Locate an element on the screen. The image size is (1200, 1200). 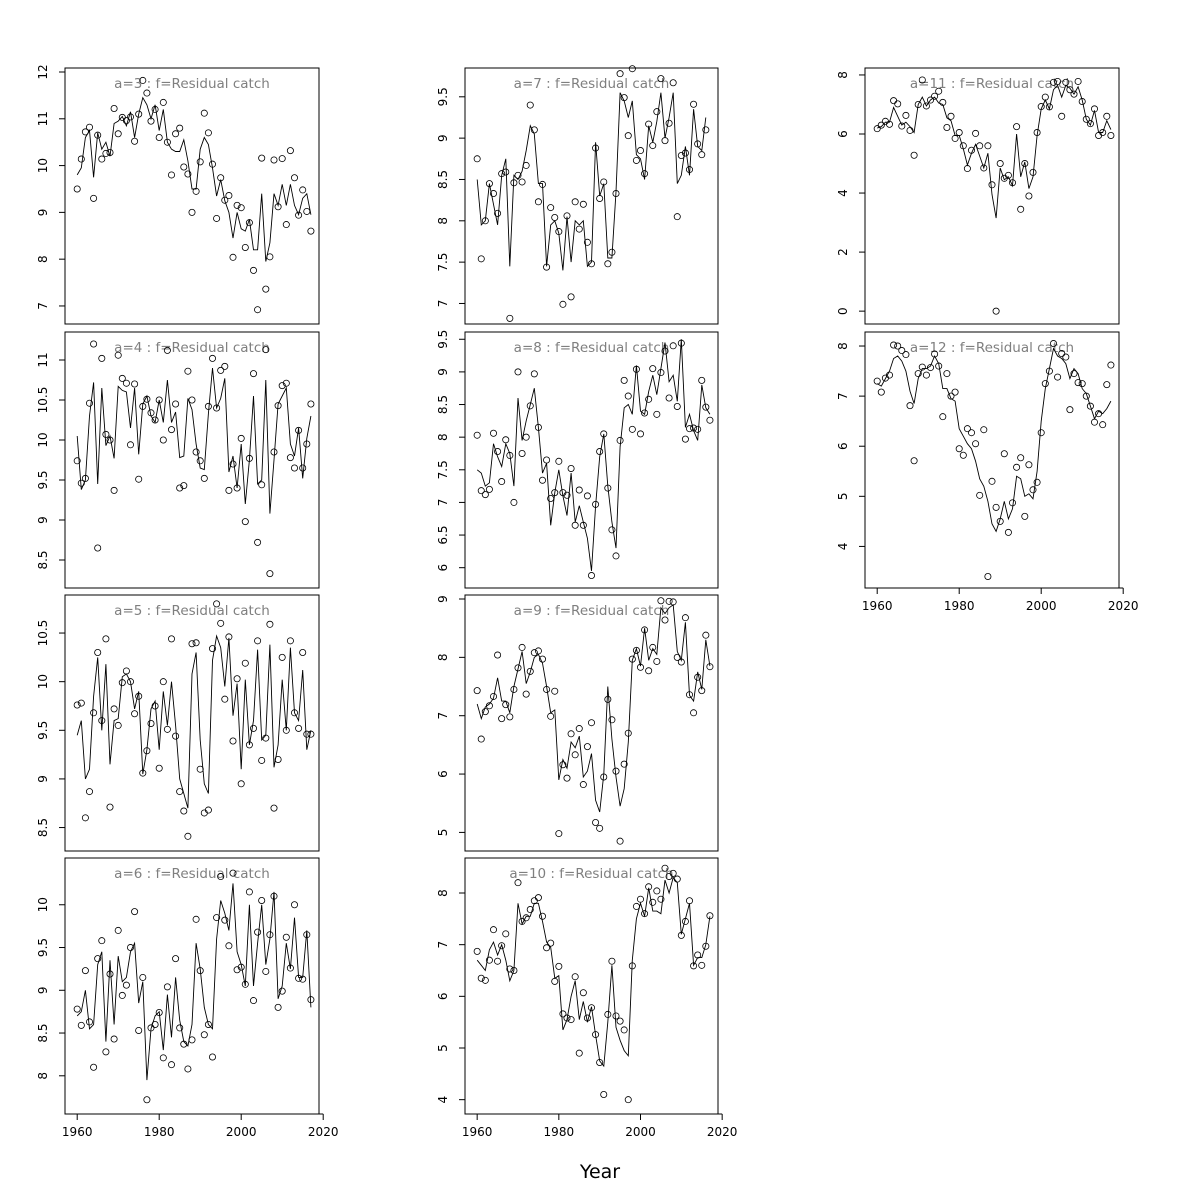
y-tick-label: 7 is located at coordinates (443, 304).